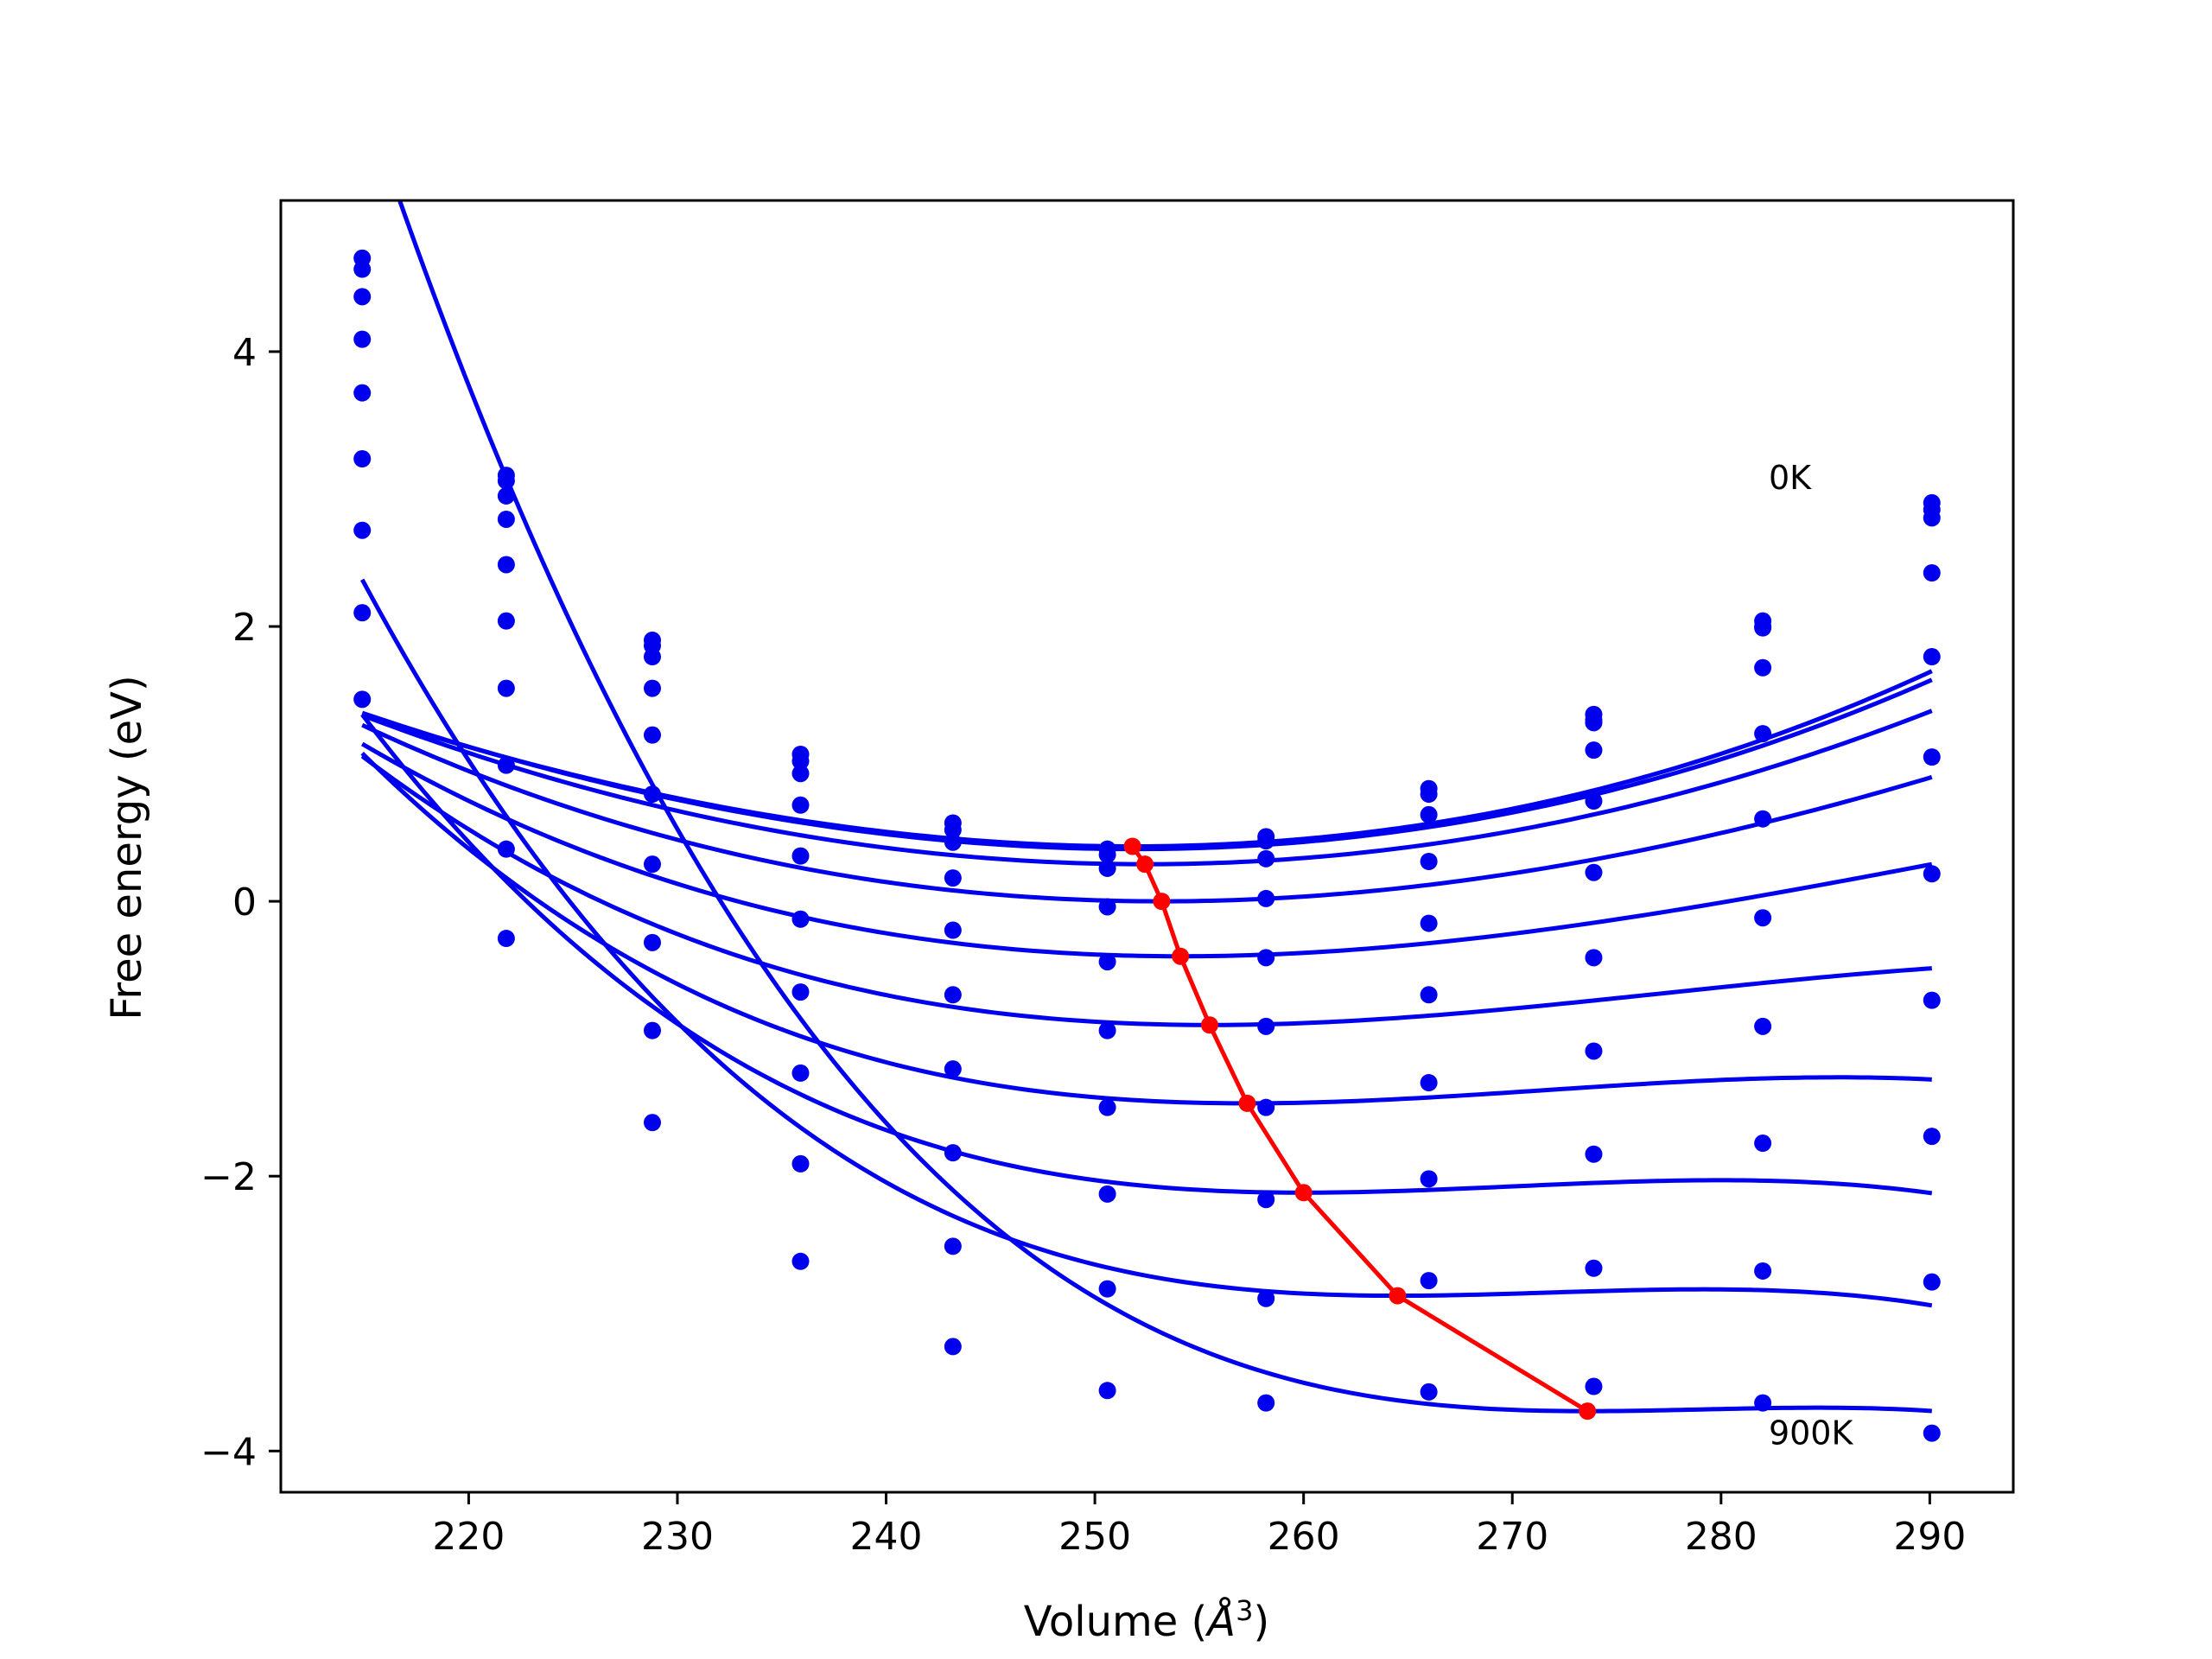 This screenshot has width=2212, height=1659. I want to click on x-tick-label: 240, so click(886, 1537).